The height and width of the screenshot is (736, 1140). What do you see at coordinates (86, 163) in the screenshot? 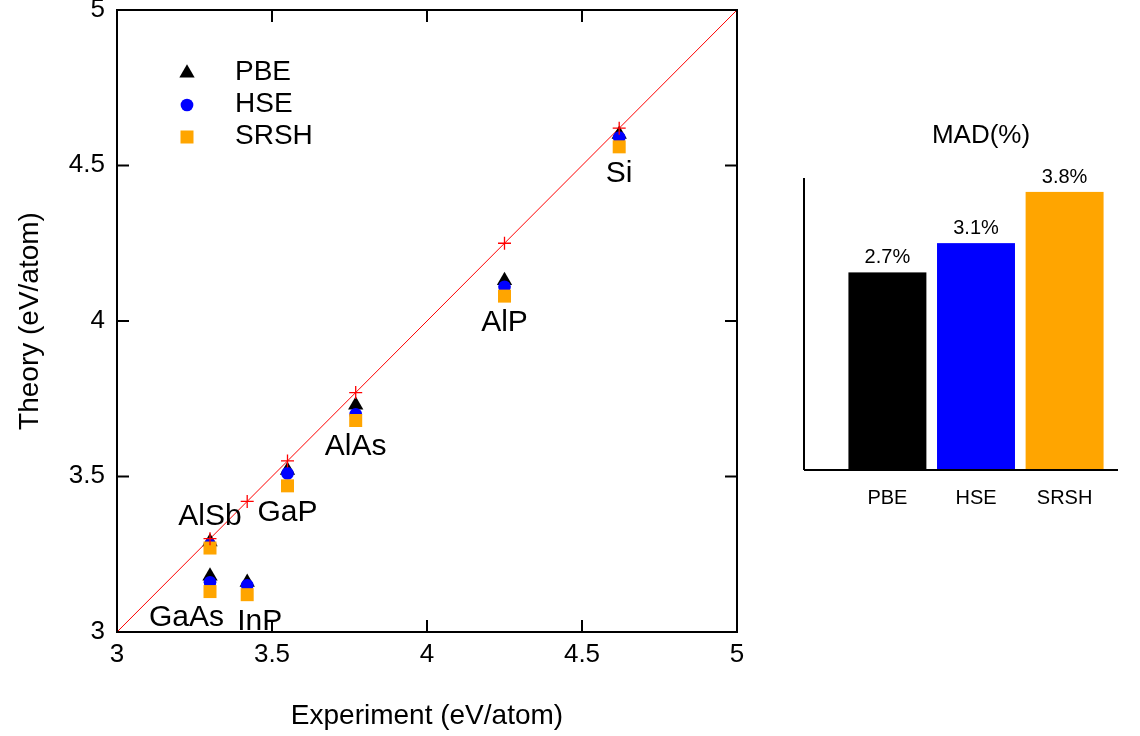
I see `y-tick-label: 4.5` at bounding box center [86, 163].